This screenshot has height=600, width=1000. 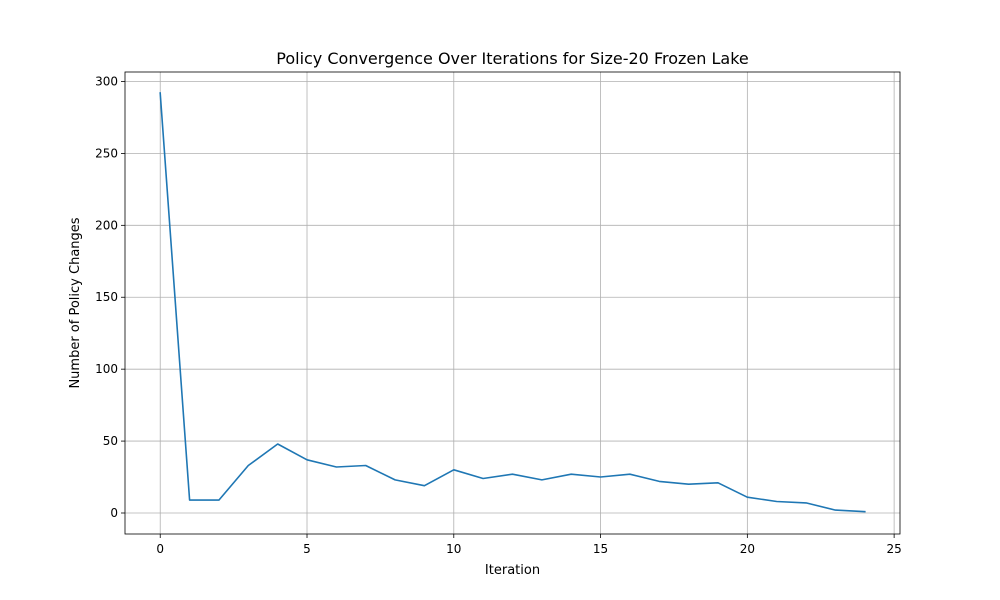 What do you see at coordinates (160, 549) in the screenshot?
I see `x-tick-label: 0` at bounding box center [160, 549].